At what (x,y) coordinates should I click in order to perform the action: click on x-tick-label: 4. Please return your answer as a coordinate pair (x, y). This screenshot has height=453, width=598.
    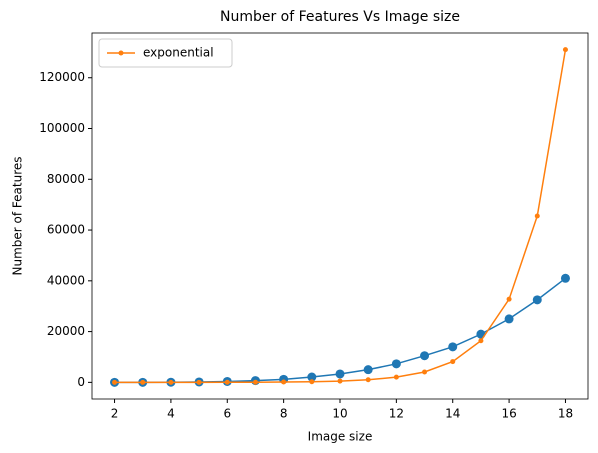
    Looking at the image, I should click on (171, 414).